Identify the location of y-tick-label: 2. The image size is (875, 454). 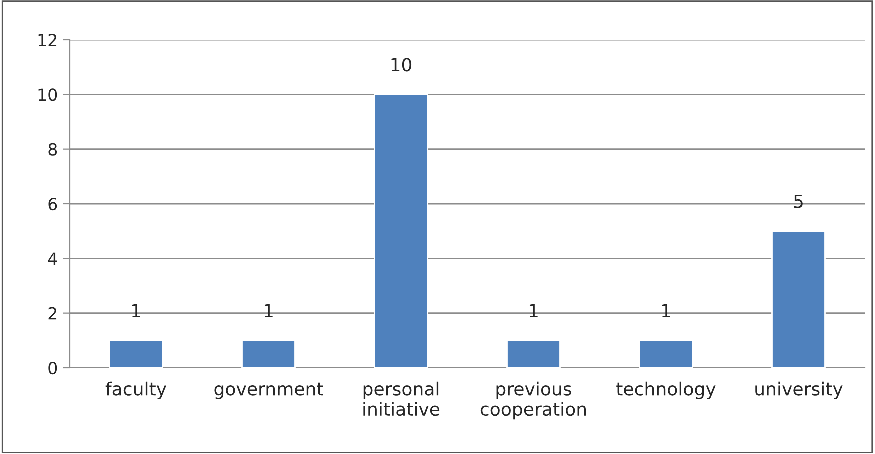
(52, 313).